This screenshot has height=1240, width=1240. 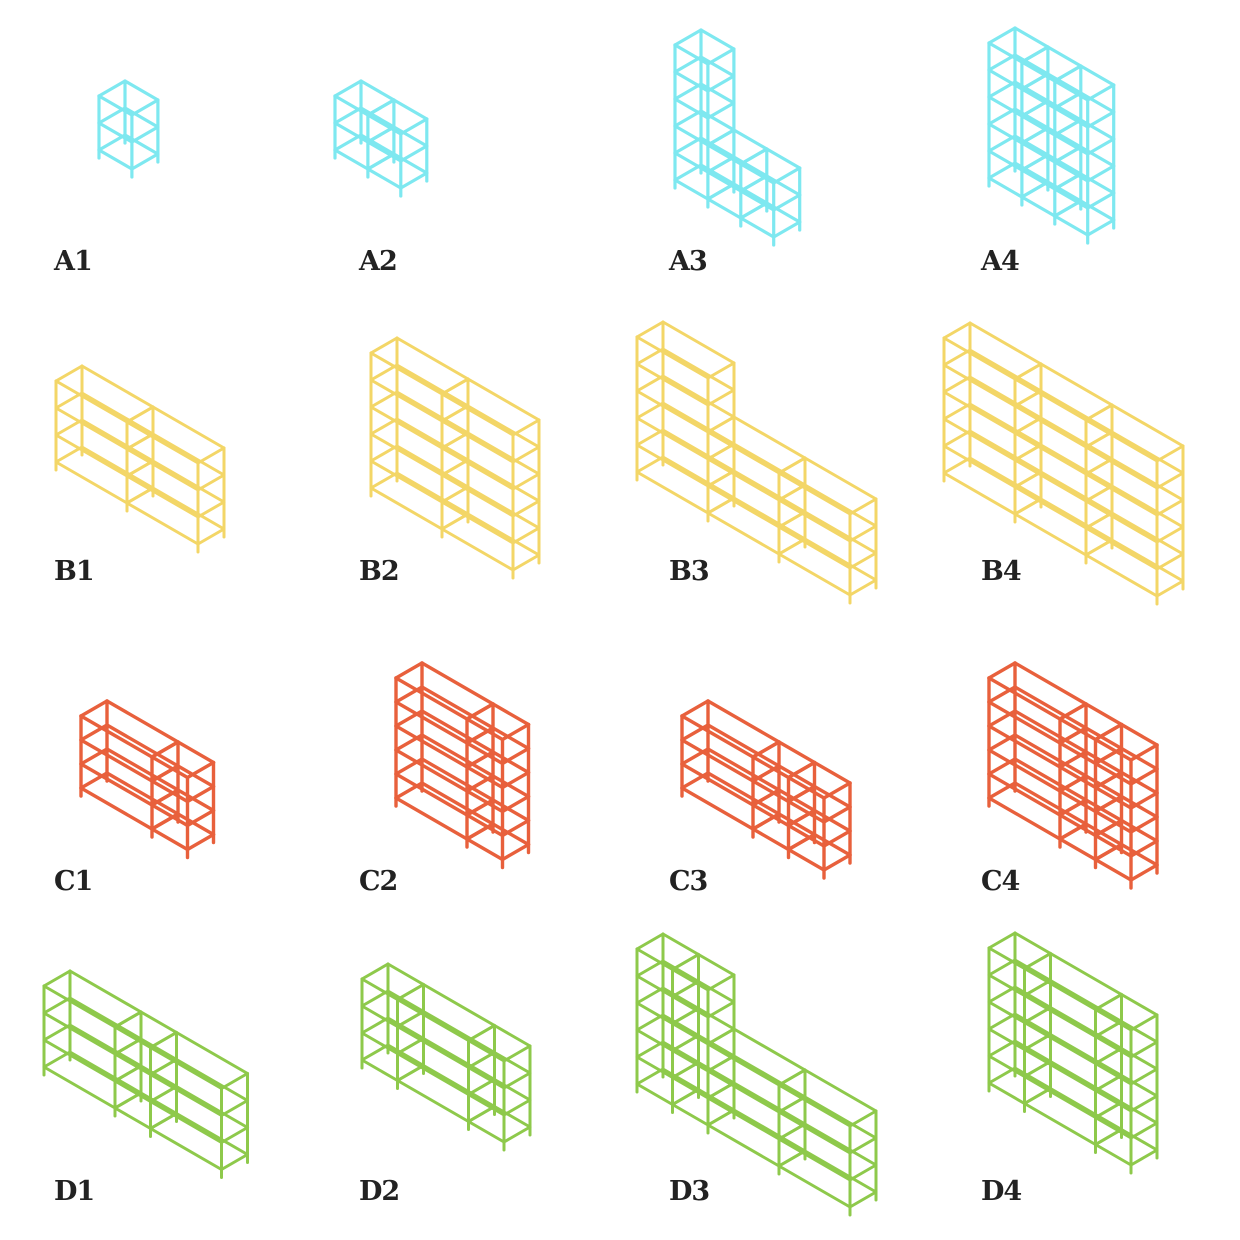 I want to click on shelf-option-d3: D3, so click(x=770, y=1085).